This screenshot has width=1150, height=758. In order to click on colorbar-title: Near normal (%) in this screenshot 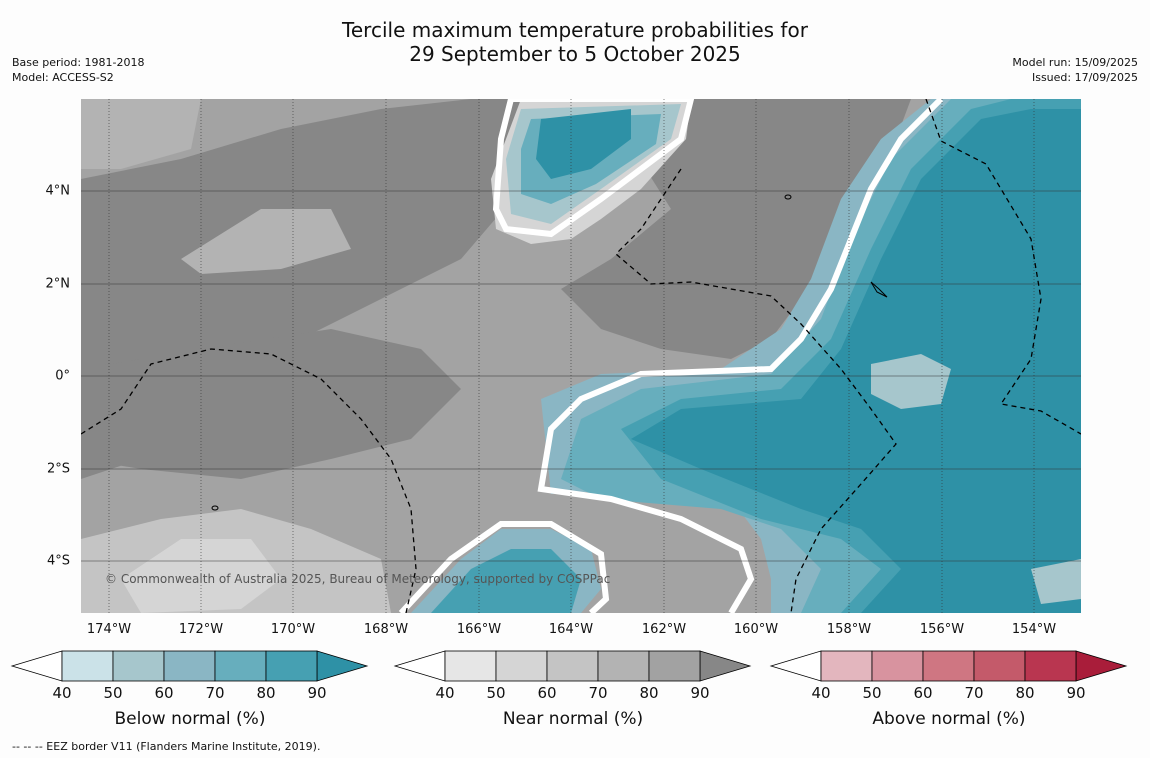, I will do `click(573, 719)`.